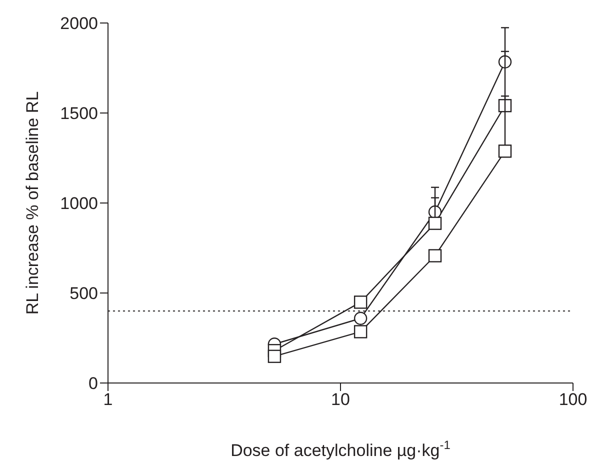 This screenshot has height=475, width=602. Describe the element at coordinates (573, 400) in the screenshot. I see `x-tick-label: 100` at that location.